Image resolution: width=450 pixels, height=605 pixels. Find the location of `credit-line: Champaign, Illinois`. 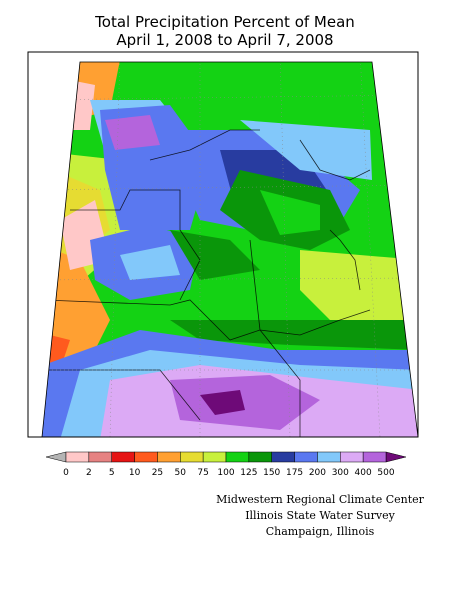

credit-line: Champaign, Illinois is located at coordinates (320, 531).